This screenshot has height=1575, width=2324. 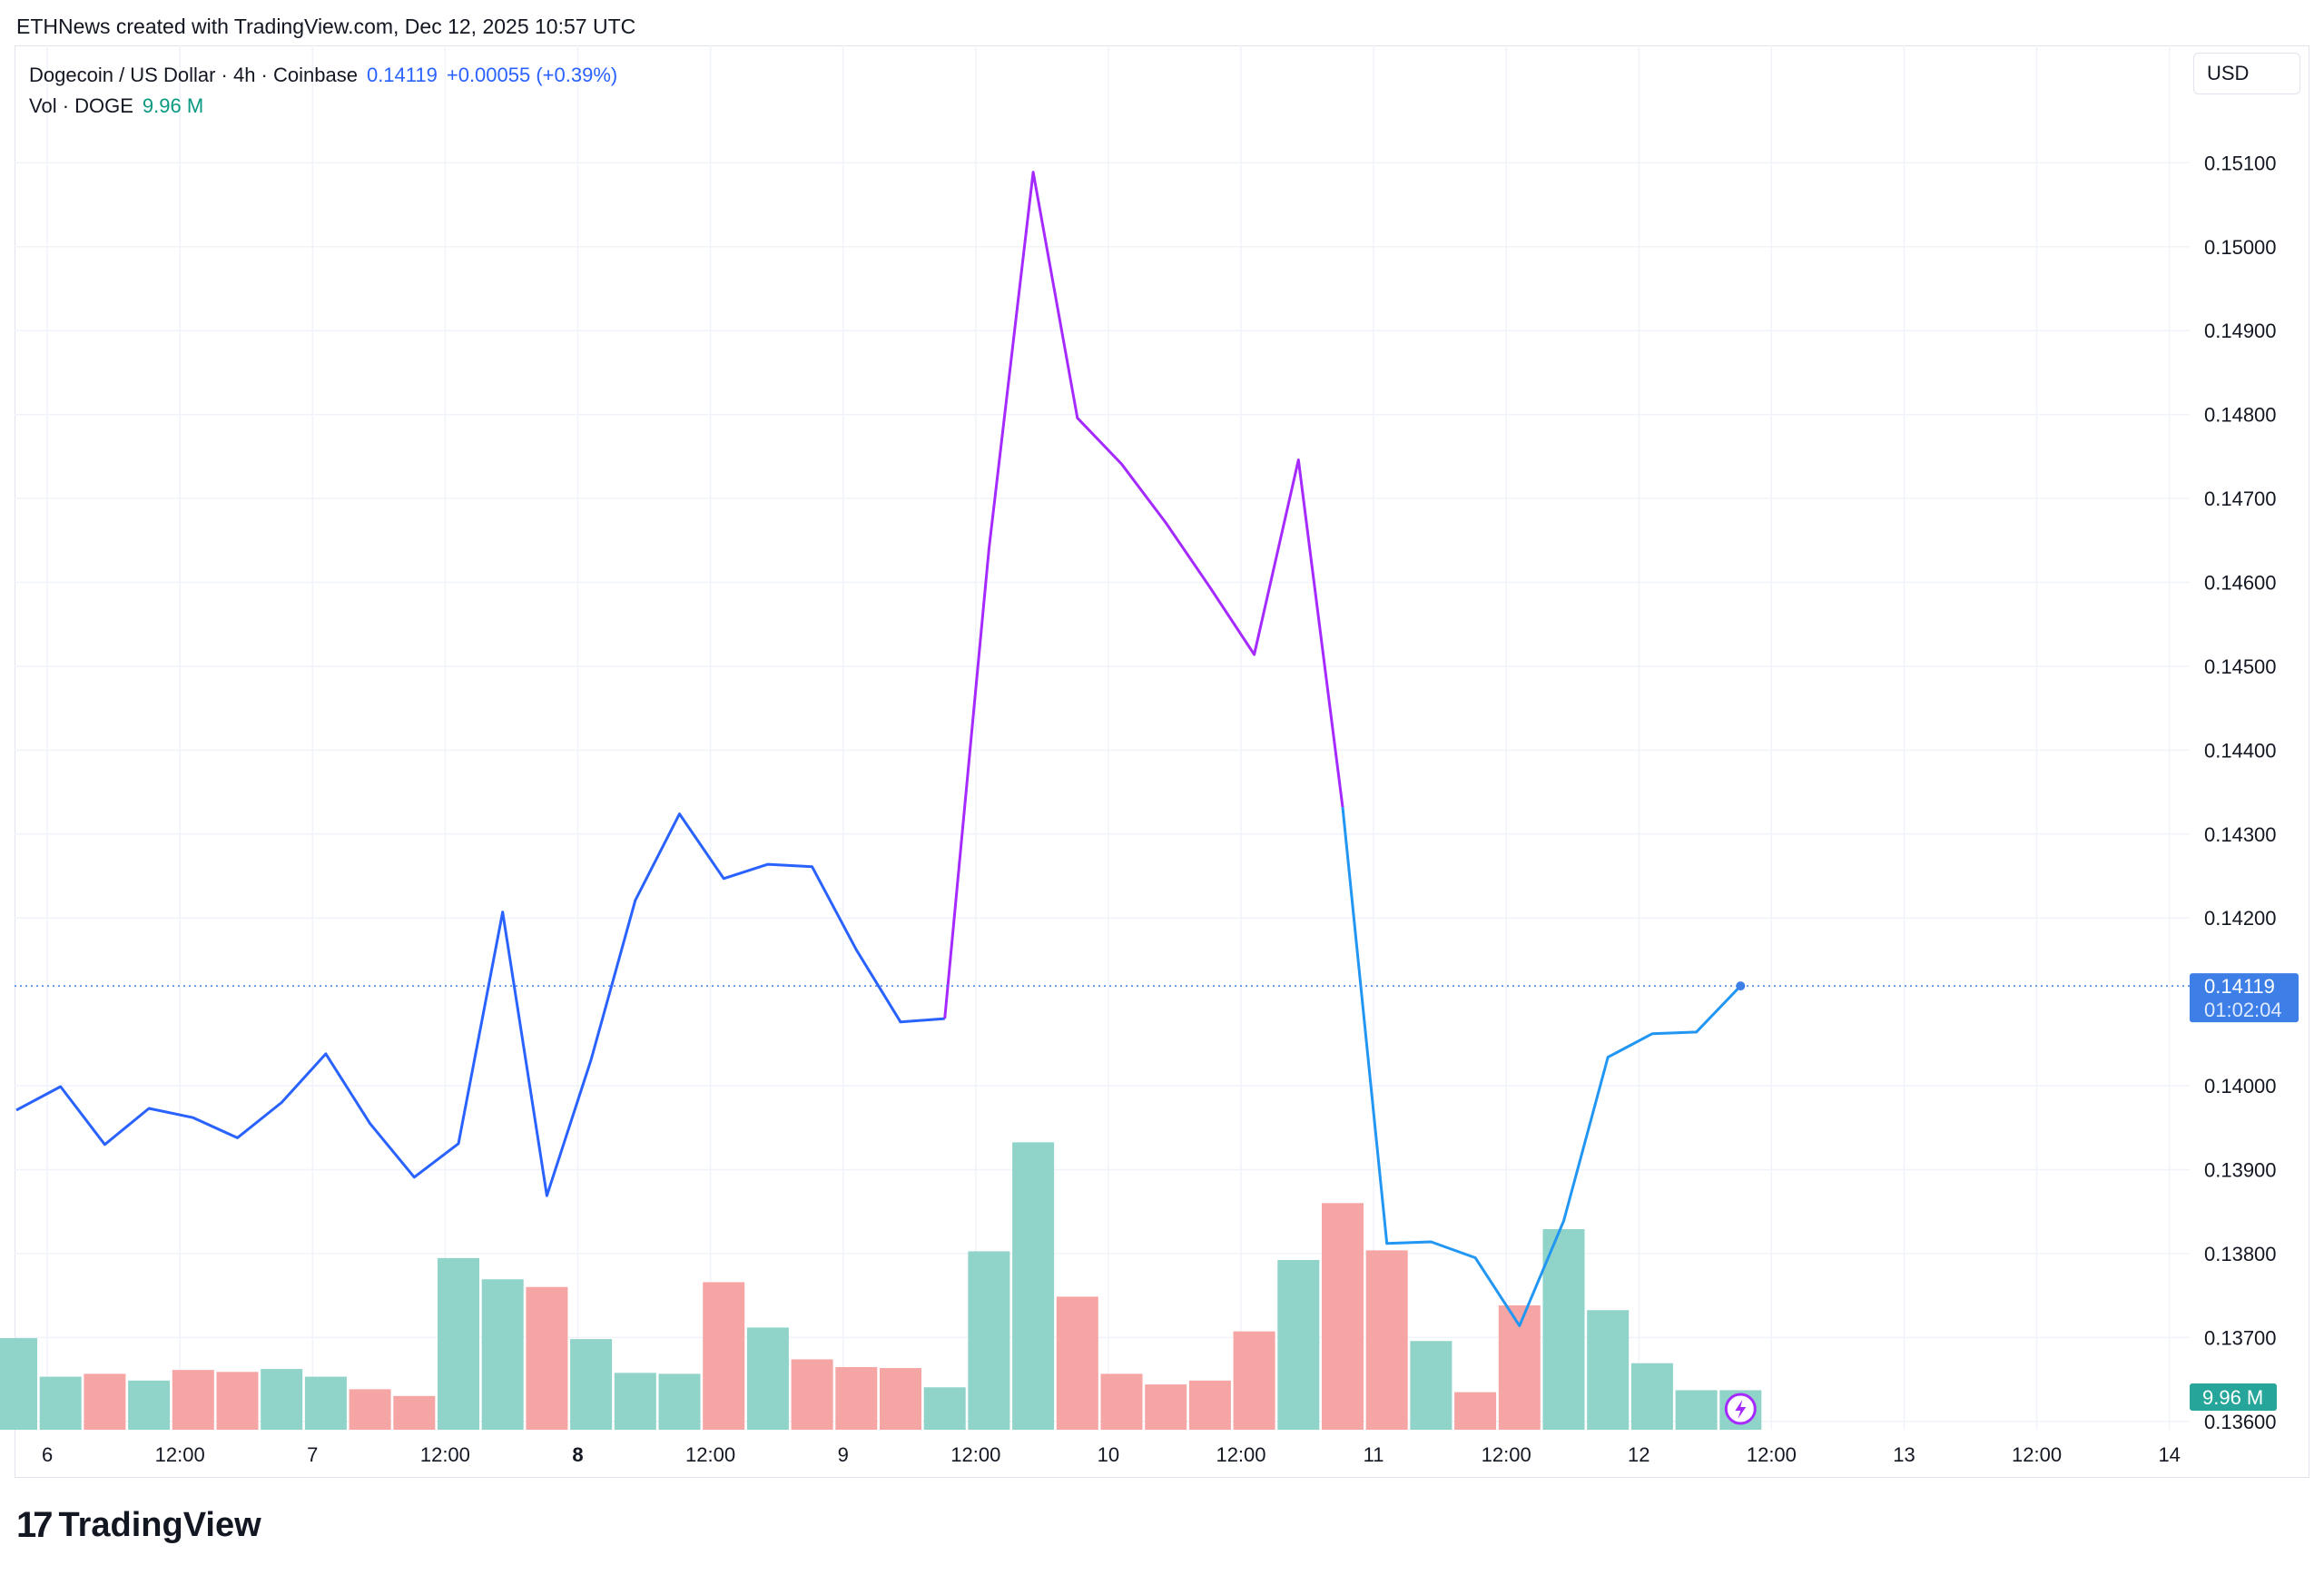 I want to click on x-tick-day-label: 13, so click(x=1904, y=1455).